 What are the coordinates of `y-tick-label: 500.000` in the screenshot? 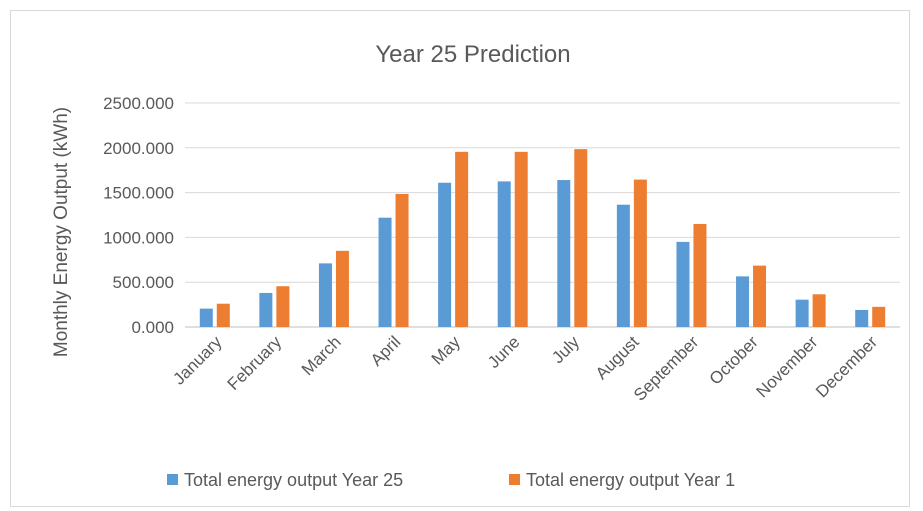 It's located at (143, 282).